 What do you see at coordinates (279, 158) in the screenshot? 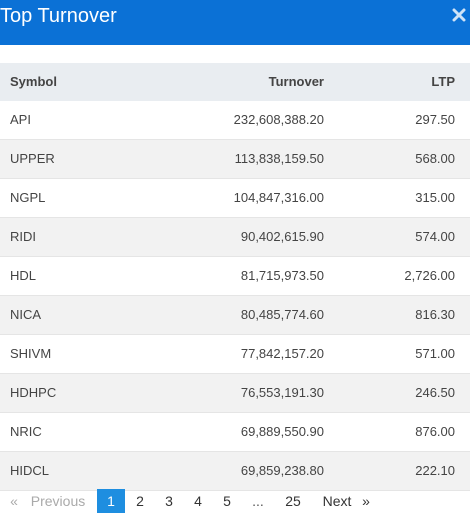
I see `cell-turnover: 113,838,159.50` at bounding box center [279, 158].